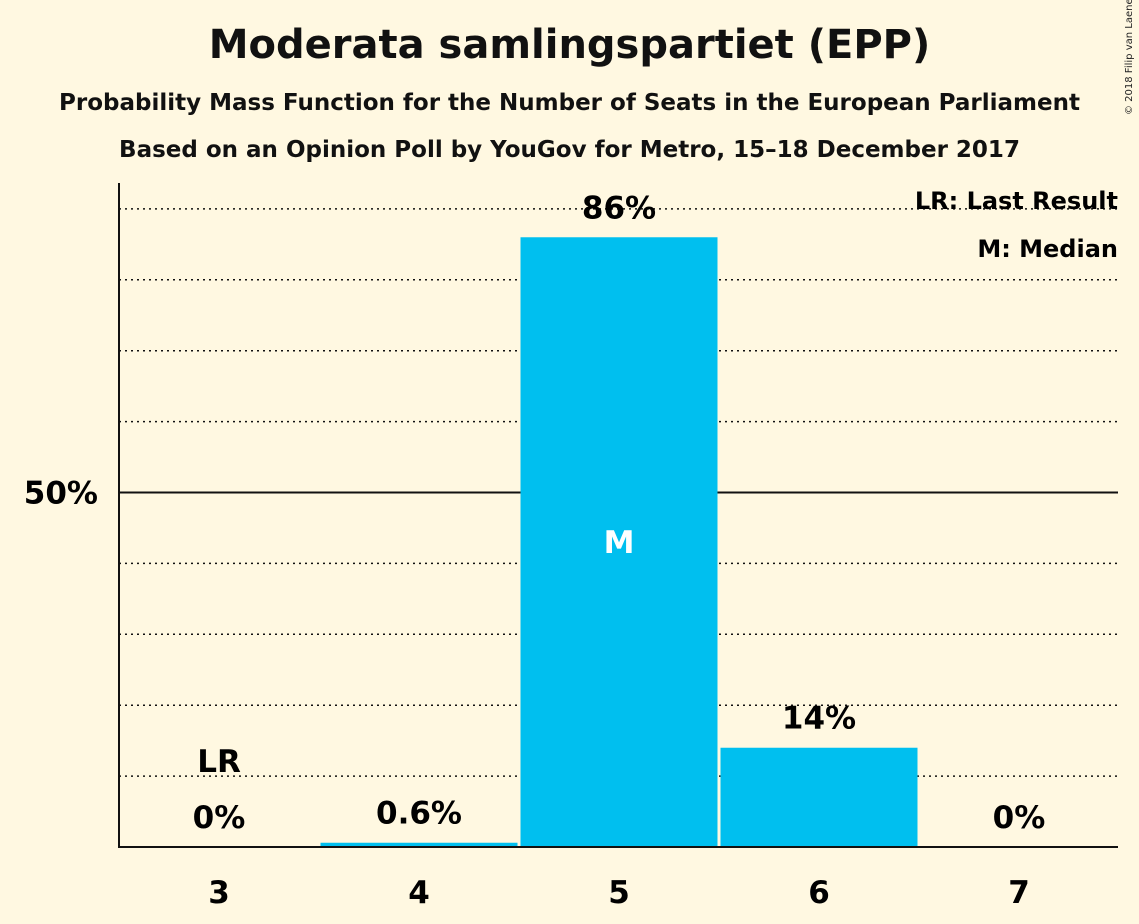 Image resolution: width=1139 pixels, height=924 pixels. Describe the element at coordinates (61, 494) in the screenshot. I see `y-tick-label: 50%` at that location.